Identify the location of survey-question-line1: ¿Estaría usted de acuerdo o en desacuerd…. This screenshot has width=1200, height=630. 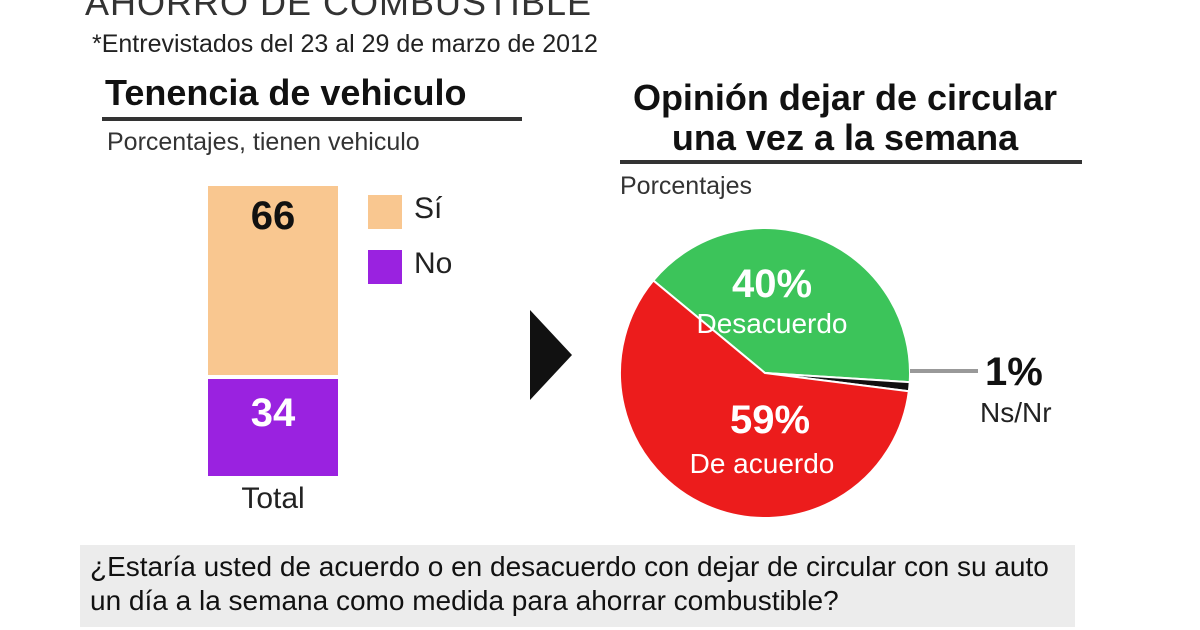
(569, 566).